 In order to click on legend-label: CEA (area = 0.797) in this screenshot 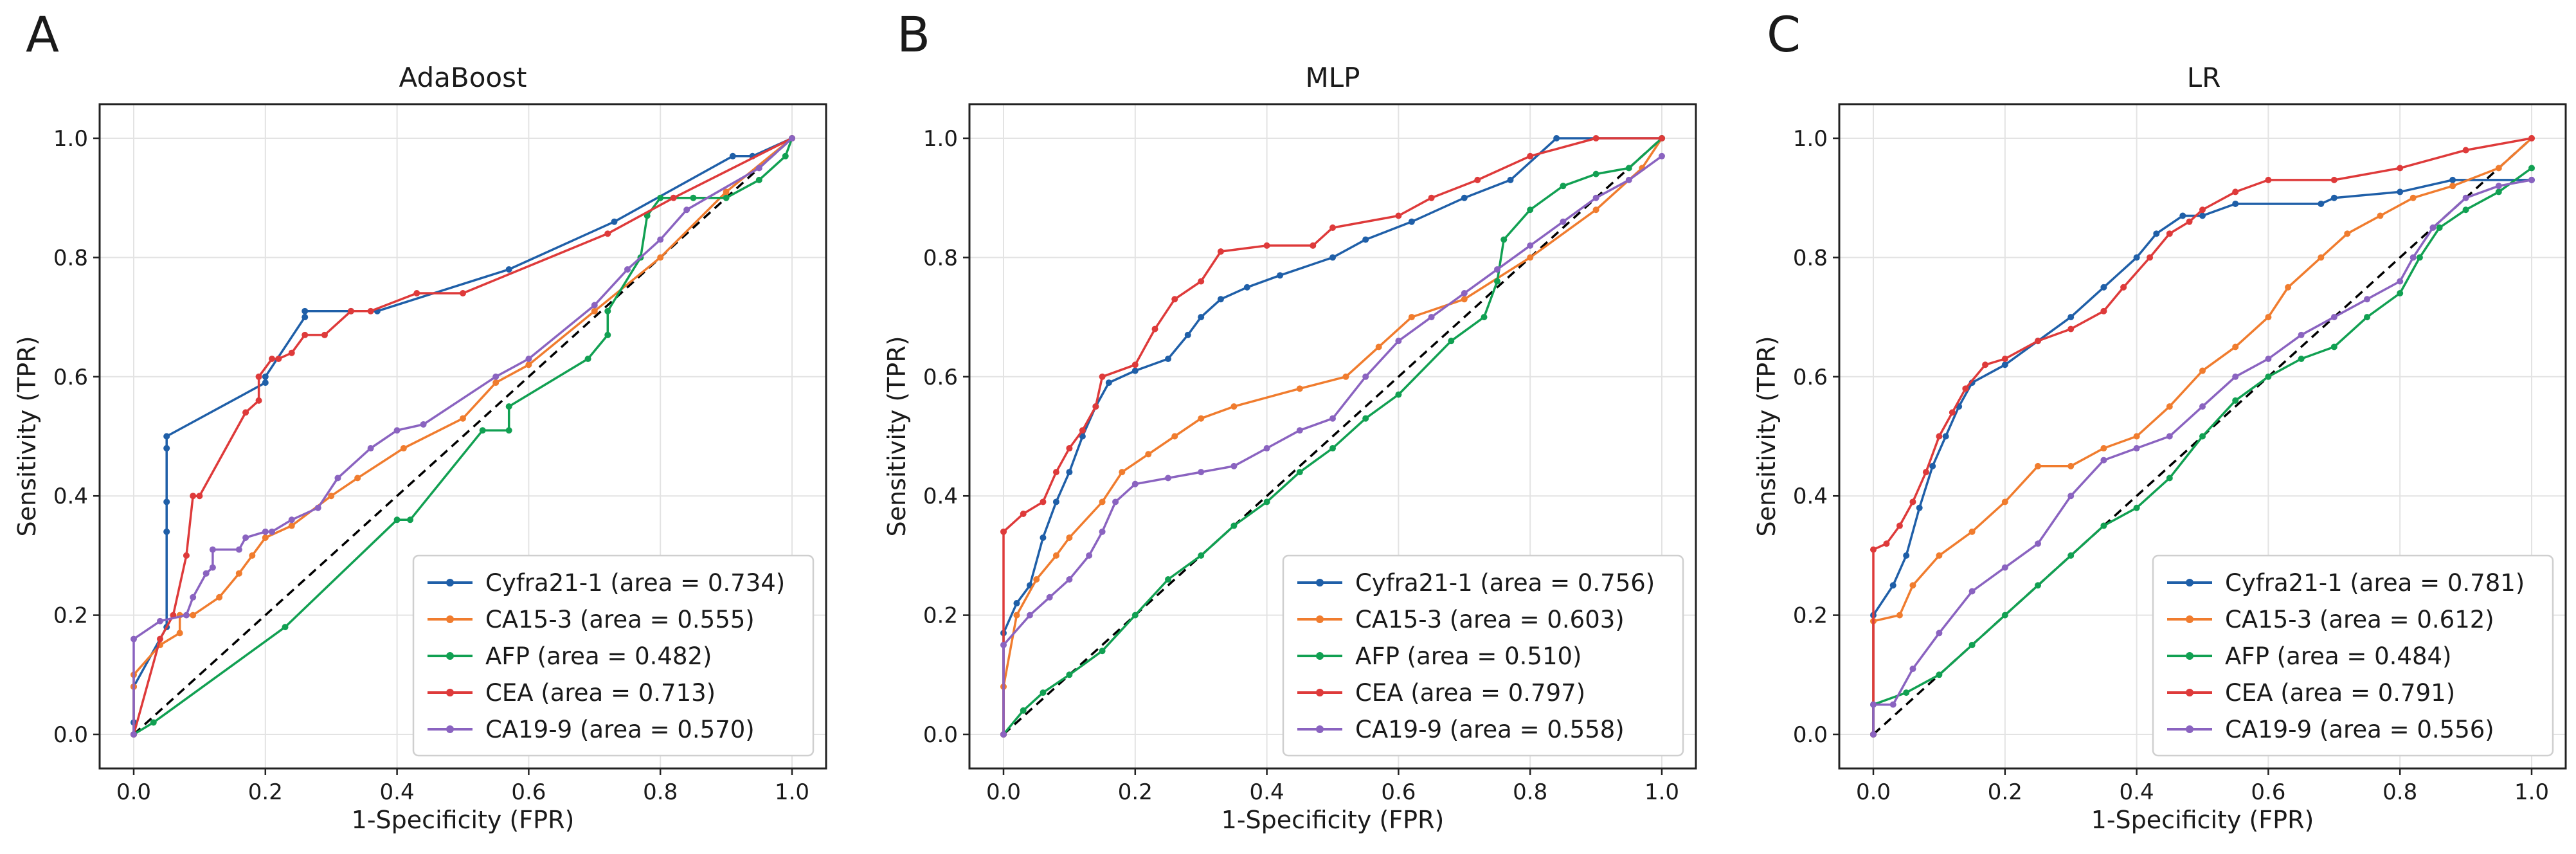, I will do `click(1470, 693)`.